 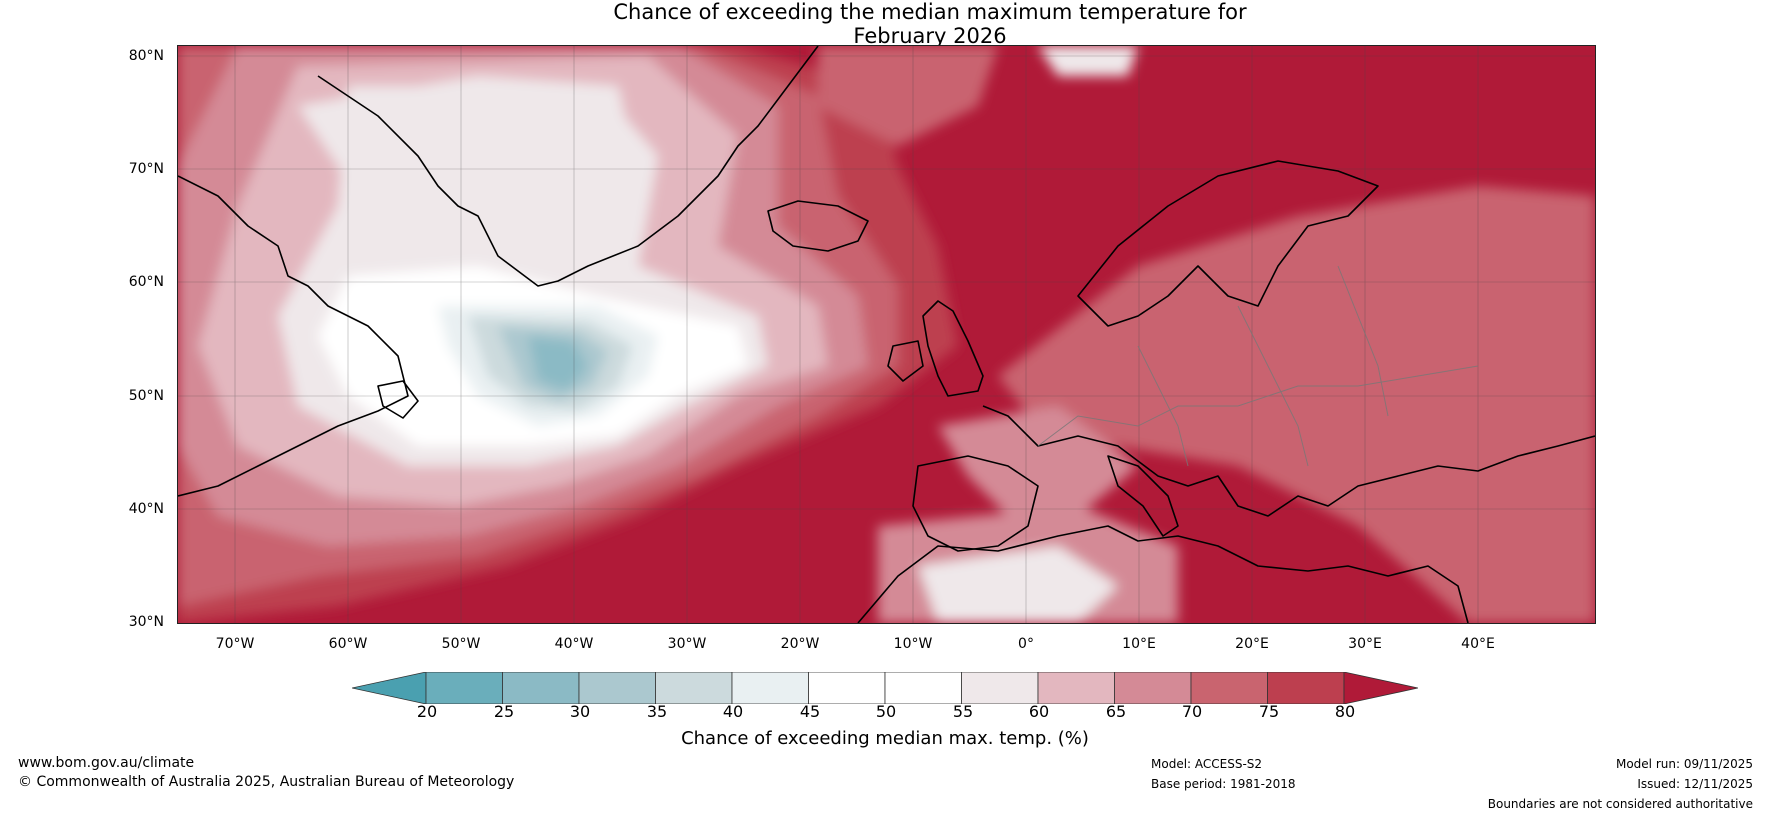 What do you see at coordinates (953, 348) in the screenshot?
I see `britain-coast` at bounding box center [953, 348].